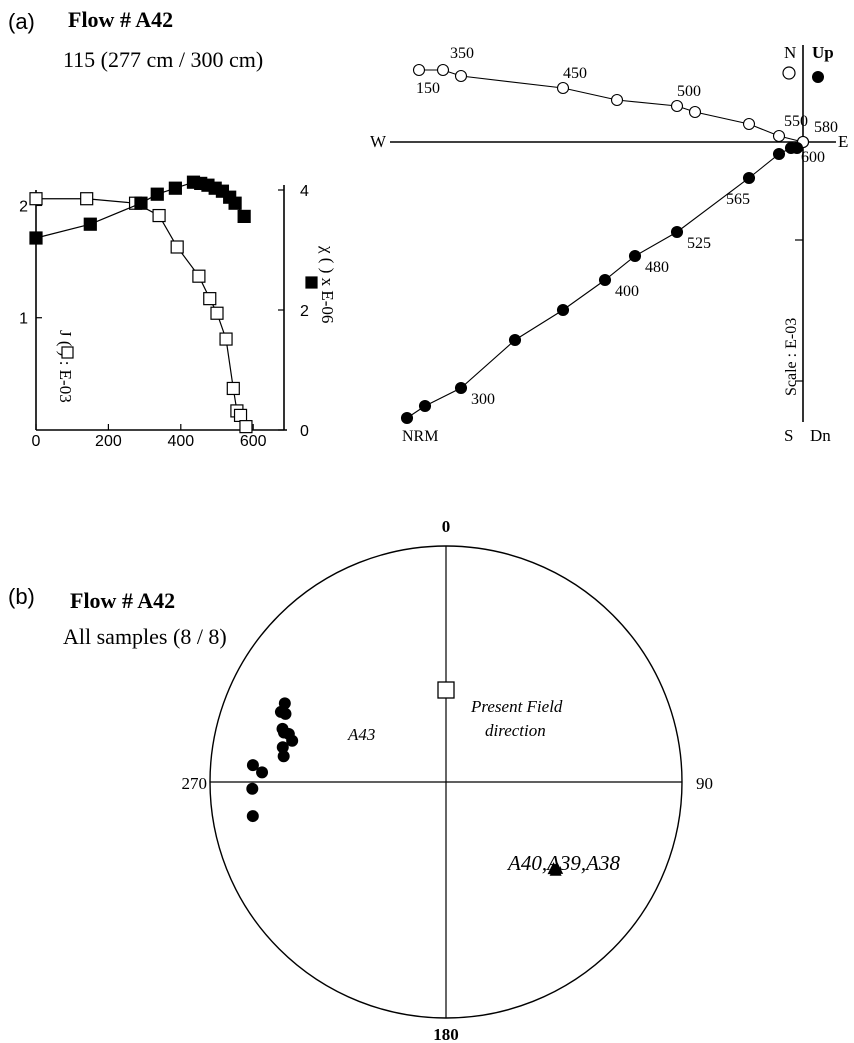 This screenshot has width=854, height=1043. I want to click on demag-x-tick-label: 400, so click(180, 441).